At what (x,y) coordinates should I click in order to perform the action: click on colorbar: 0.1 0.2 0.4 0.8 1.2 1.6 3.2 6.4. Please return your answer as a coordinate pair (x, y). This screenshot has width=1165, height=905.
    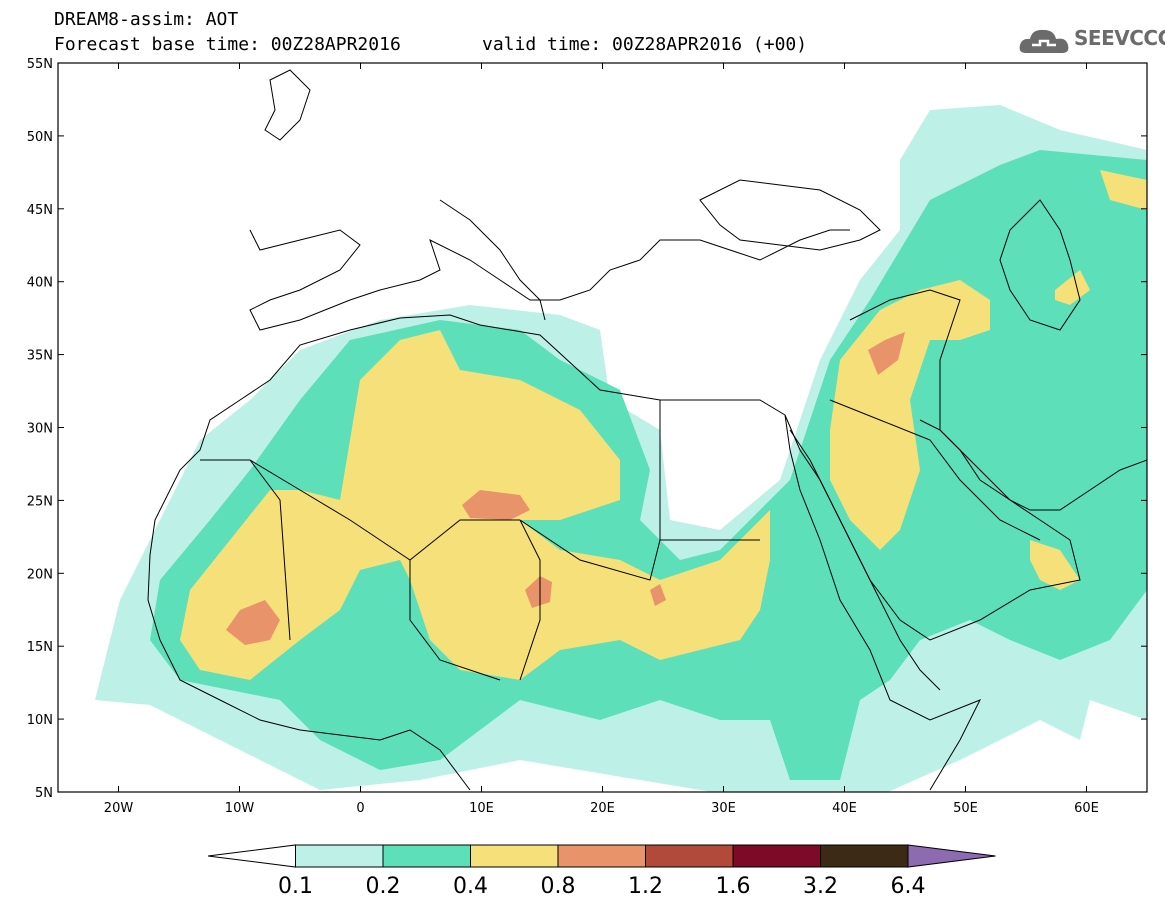
    Looking at the image, I should click on (601, 871).